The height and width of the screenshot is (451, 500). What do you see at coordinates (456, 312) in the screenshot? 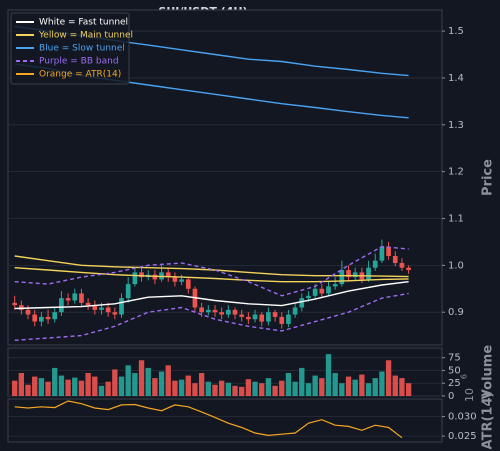
I see `y-tick-label: 0.9` at bounding box center [456, 312].